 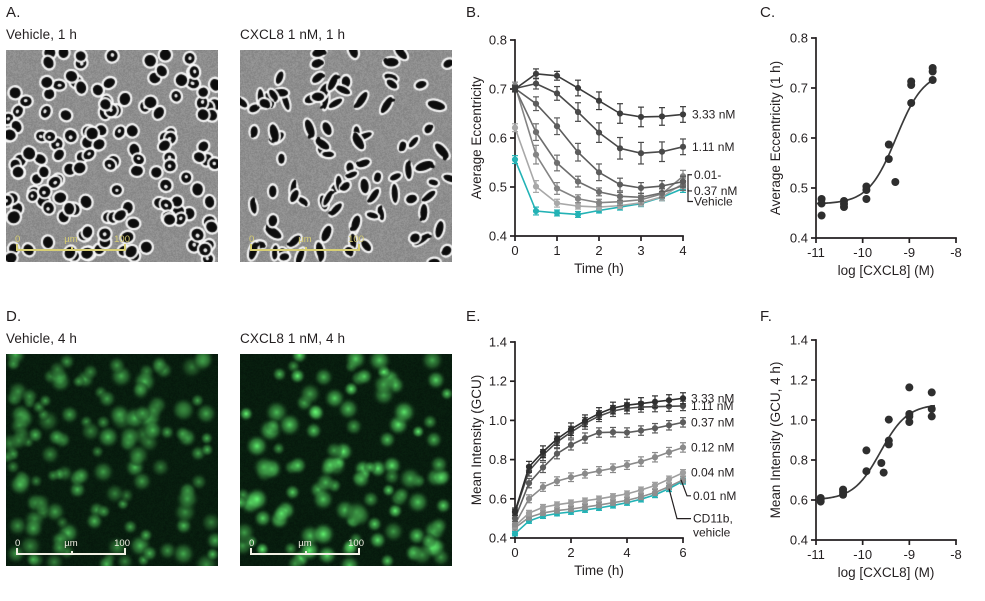 I want to click on svg-text: Mean Intensity (GCU), so click(x=476, y=440).